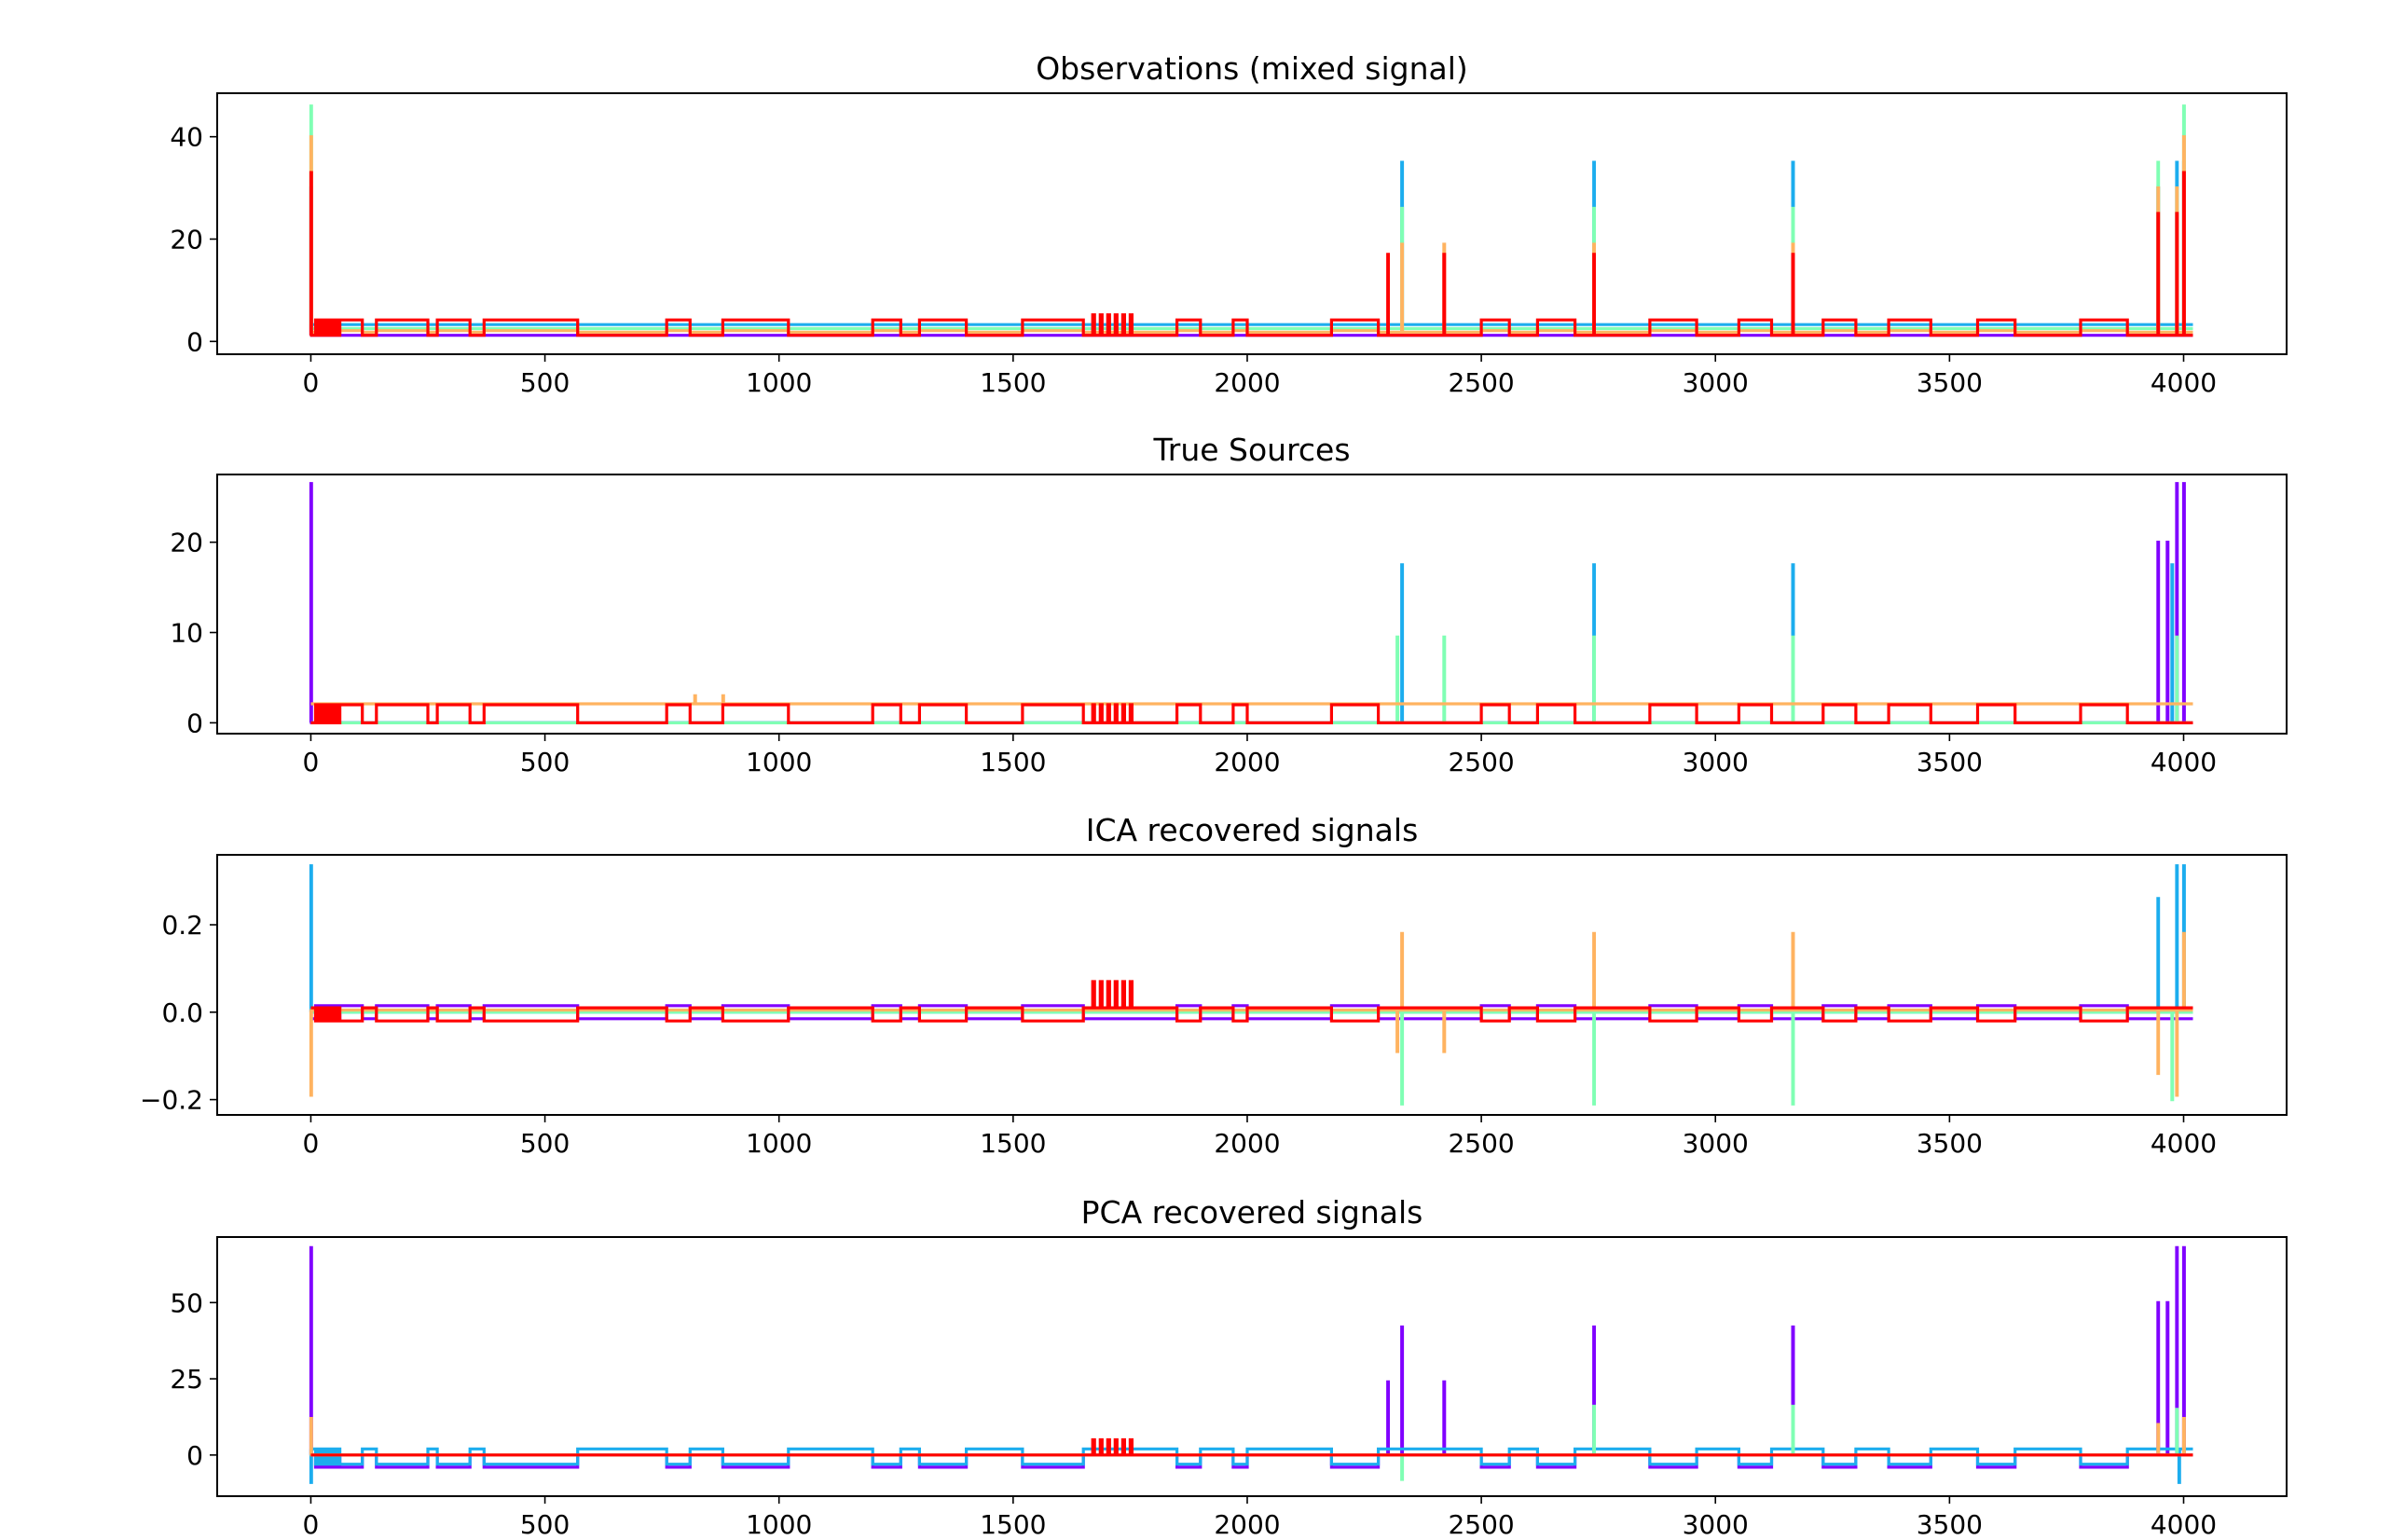 The width and height of the screenshot is (2405, 1540). I want to click on subplot-title: Observations (mixed signal), so click(1252, 68).